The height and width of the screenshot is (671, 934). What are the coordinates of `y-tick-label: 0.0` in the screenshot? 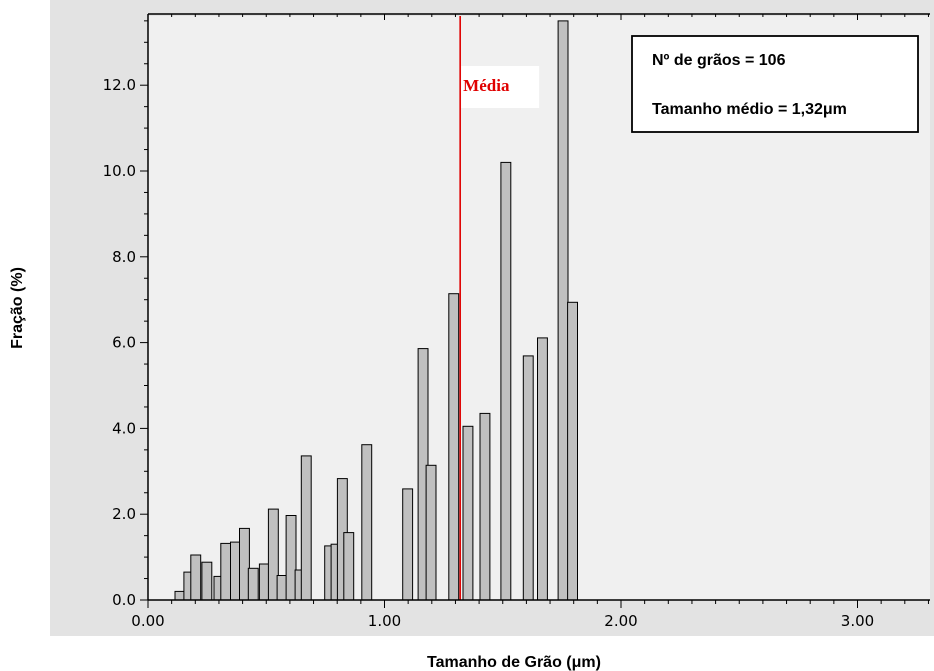 It's located at (124, 600).